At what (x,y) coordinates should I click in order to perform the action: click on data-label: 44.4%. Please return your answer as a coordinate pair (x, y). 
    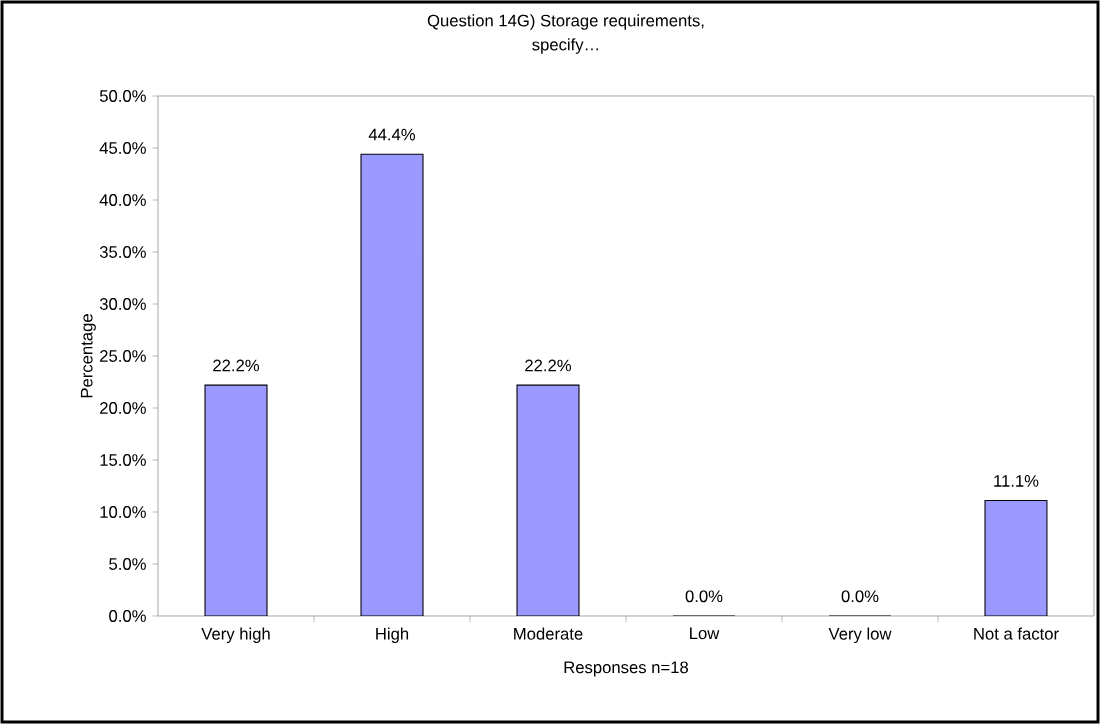
    Looking at the image, I should click on (392, 134).